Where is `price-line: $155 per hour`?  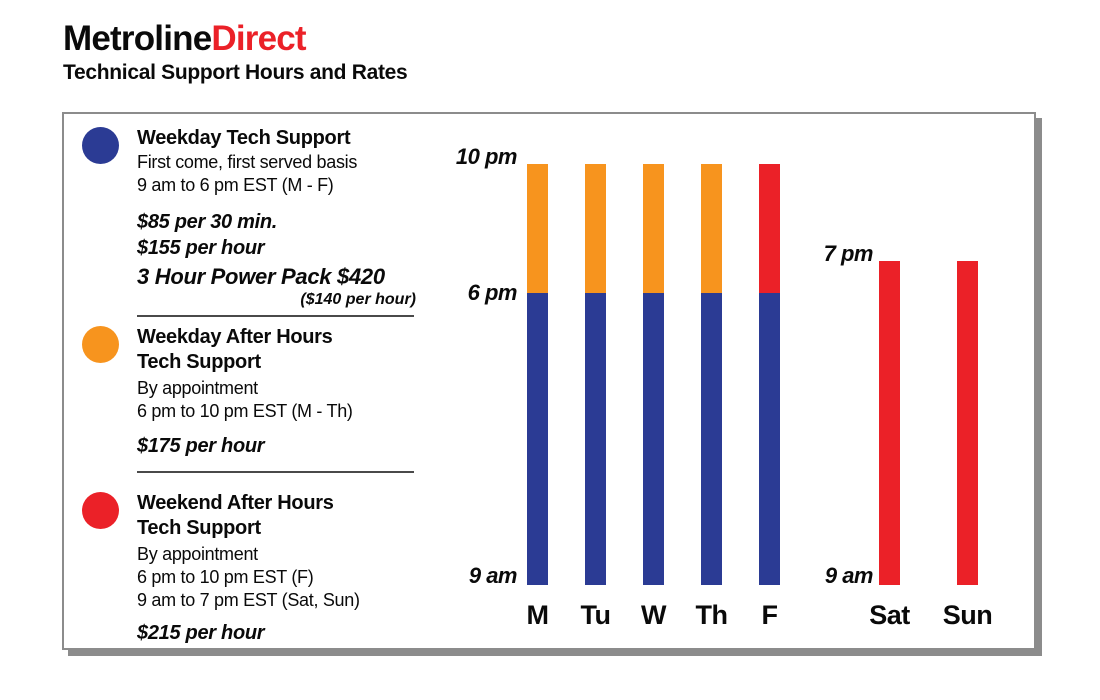
price-line: $155 per hour is located at coordinates (201, 248).